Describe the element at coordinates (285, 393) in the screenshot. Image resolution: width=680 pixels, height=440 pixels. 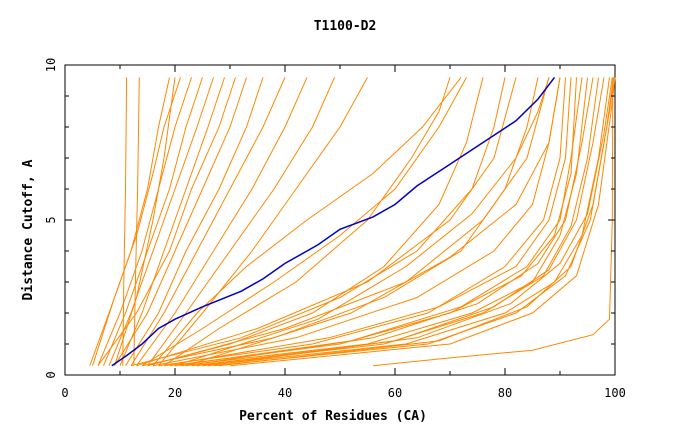
I see `x-tick-label: 40` at that location.